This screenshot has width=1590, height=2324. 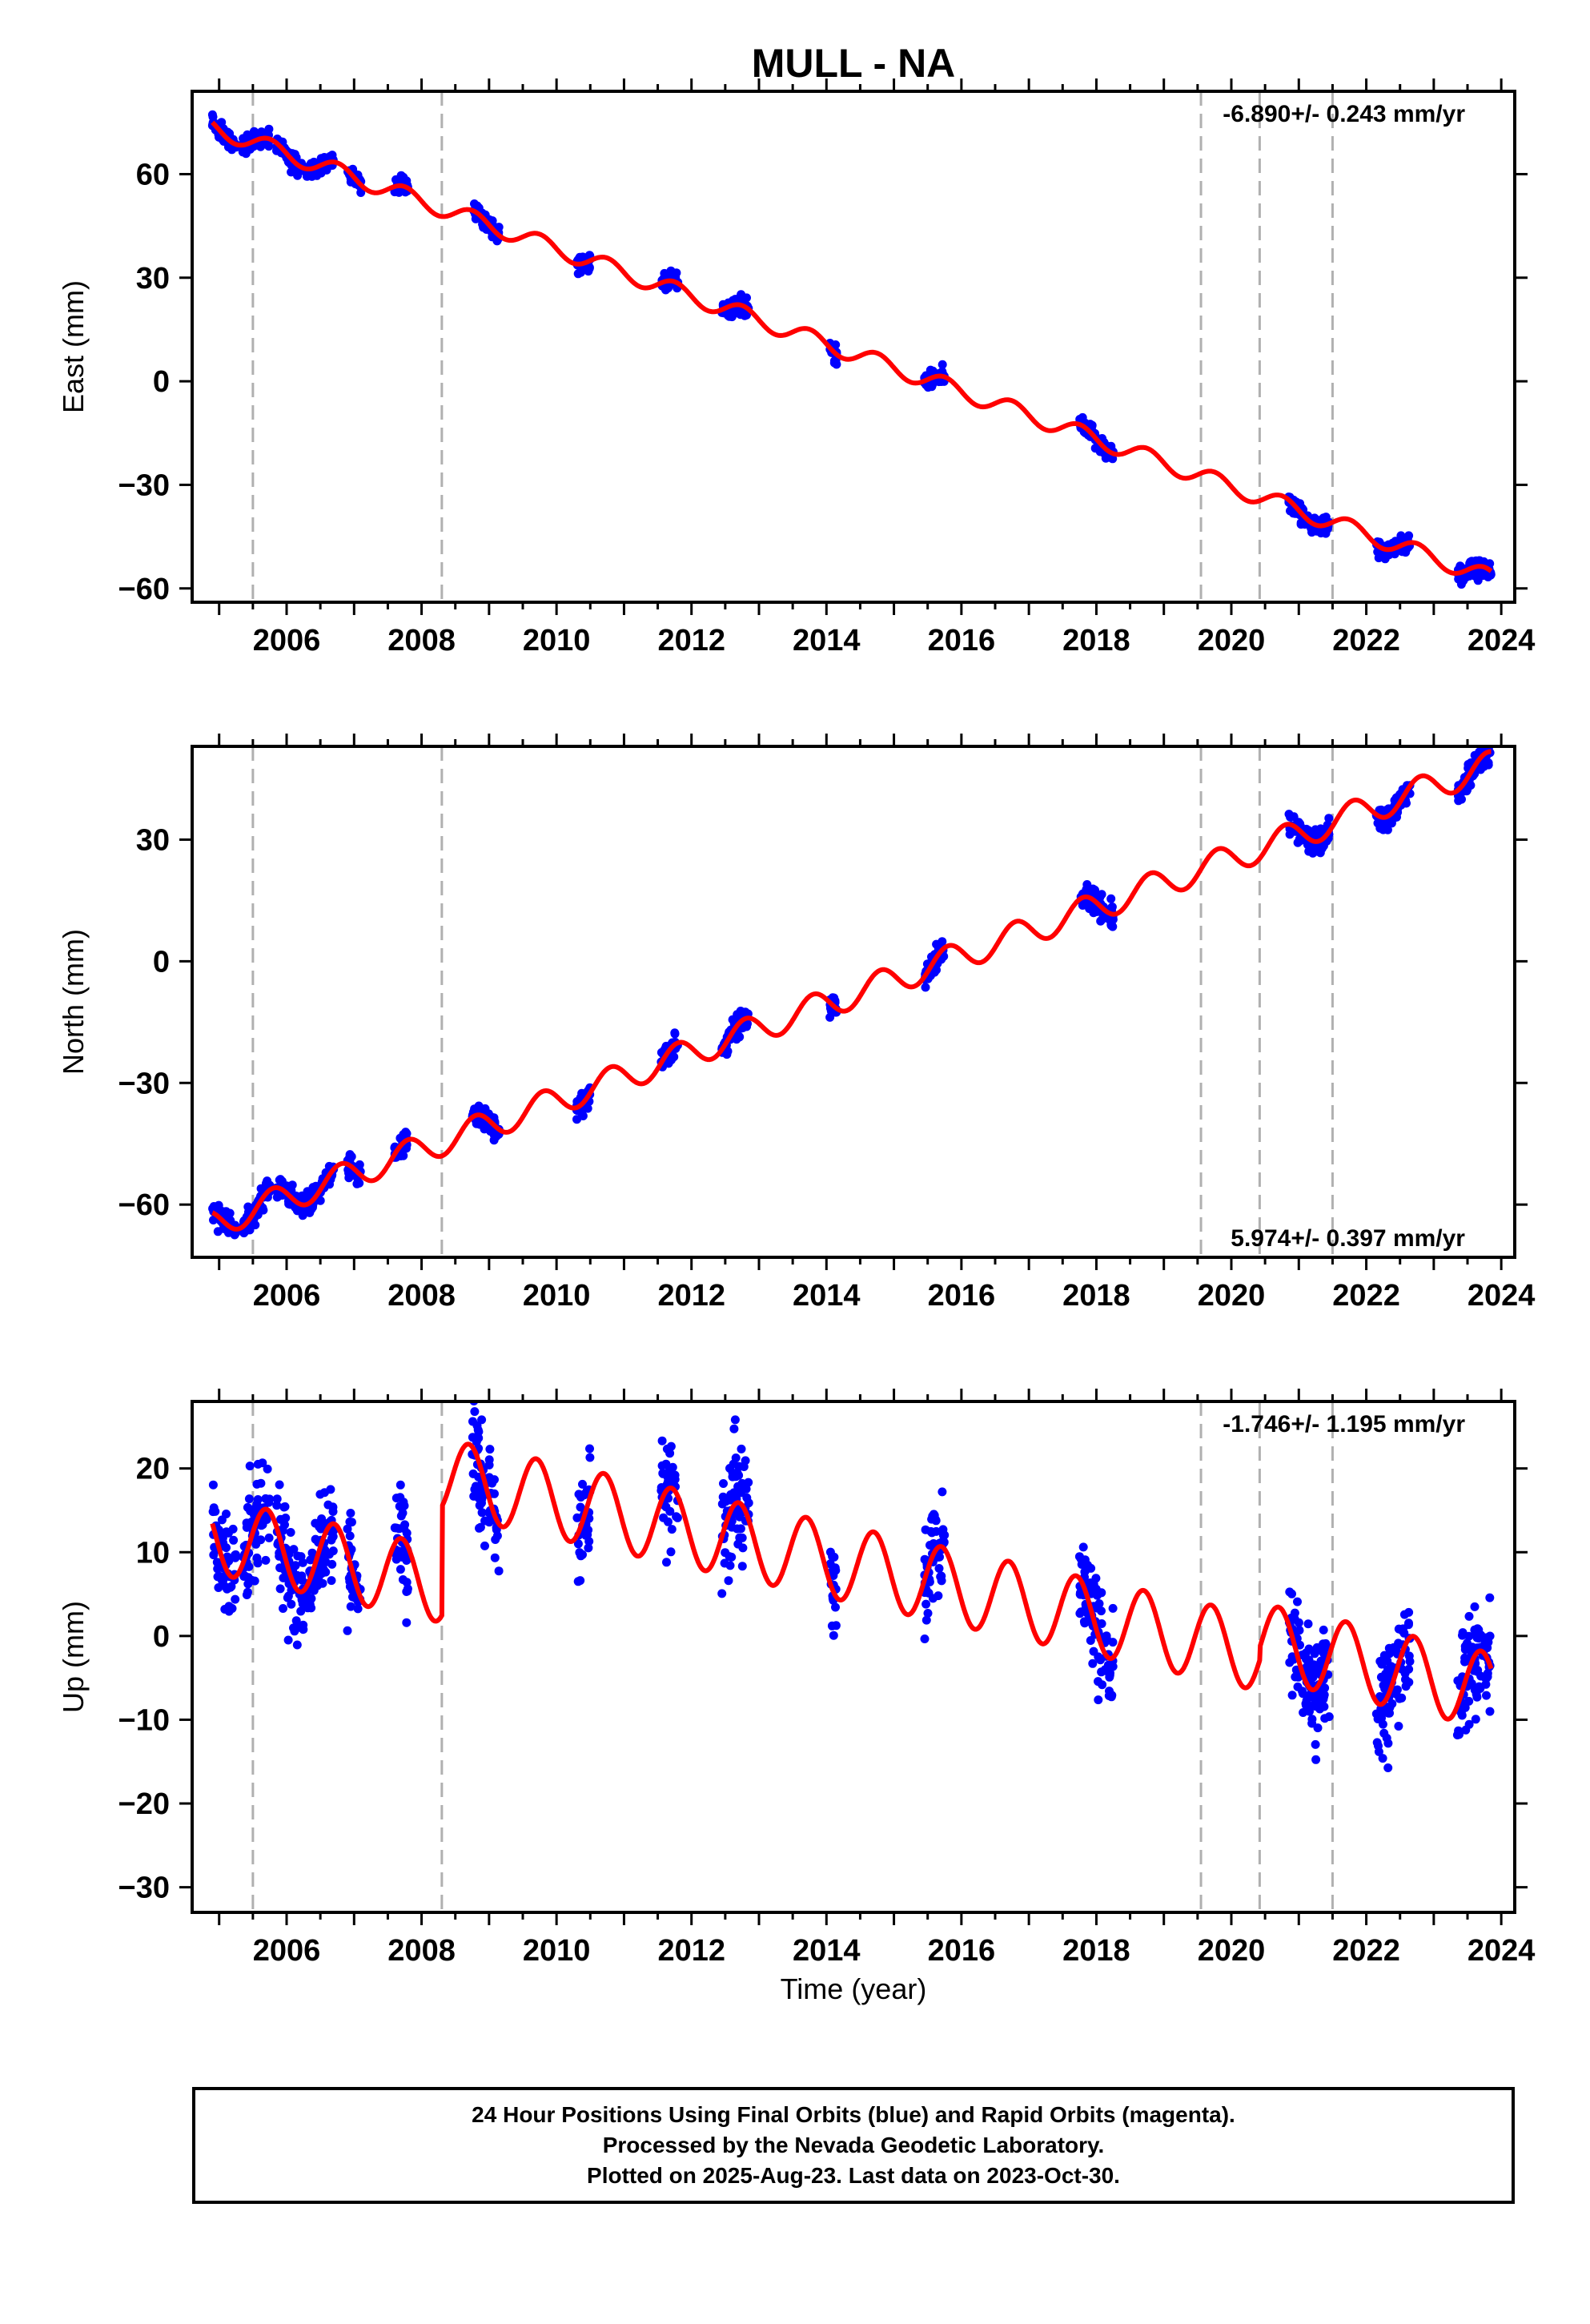 I want to click on x-tick-label: 2010, so click(x=557, y=1951).